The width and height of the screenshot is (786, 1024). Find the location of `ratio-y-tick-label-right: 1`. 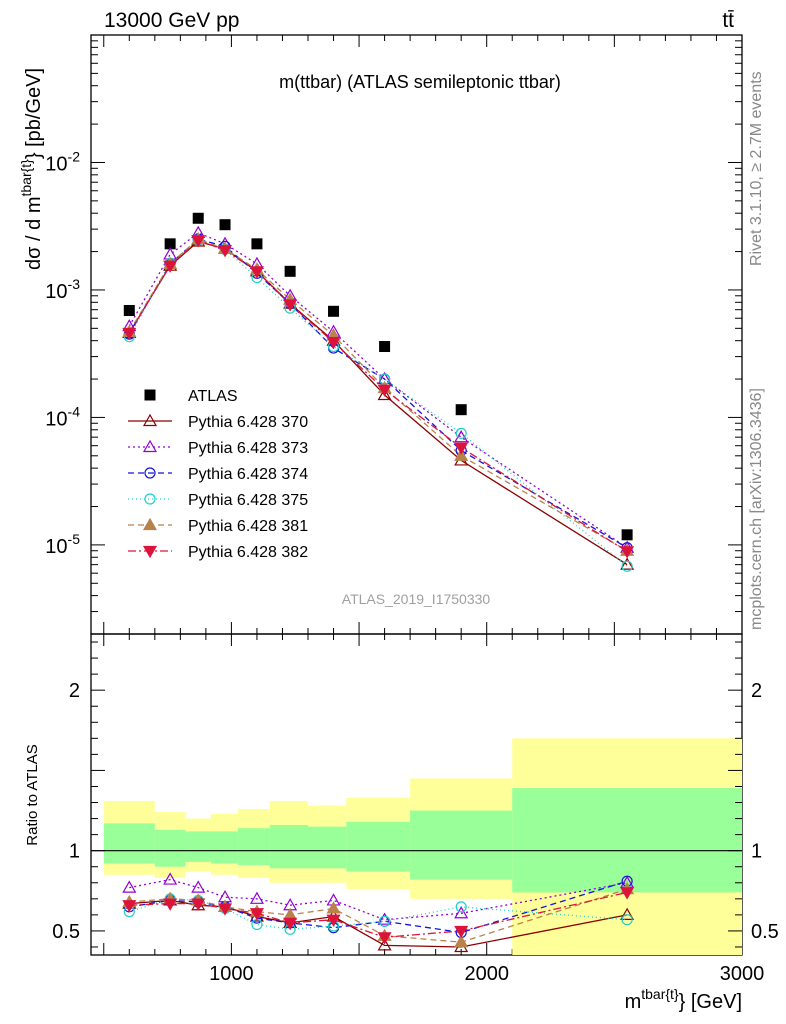

ratio-y-tick-label-right: 1 is located at coordinates (756, 852).